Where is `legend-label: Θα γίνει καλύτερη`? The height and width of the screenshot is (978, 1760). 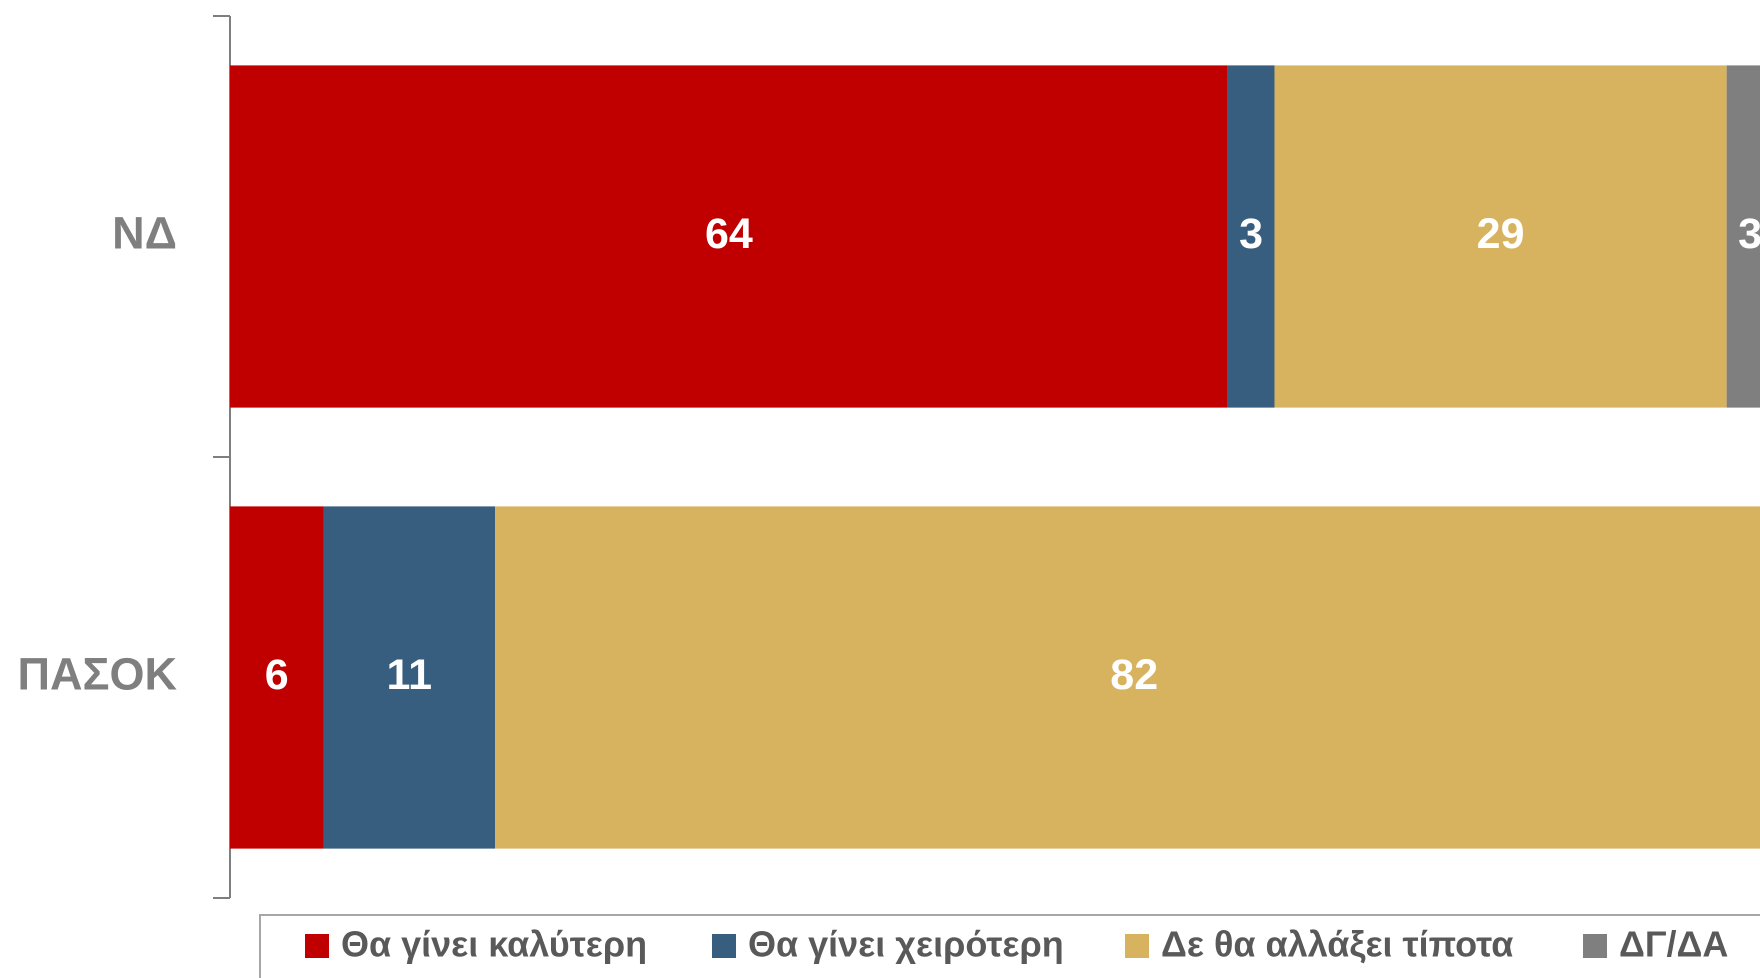
legend-label: Θα γίνει καλύτερη is located at coordinates (494, 944).